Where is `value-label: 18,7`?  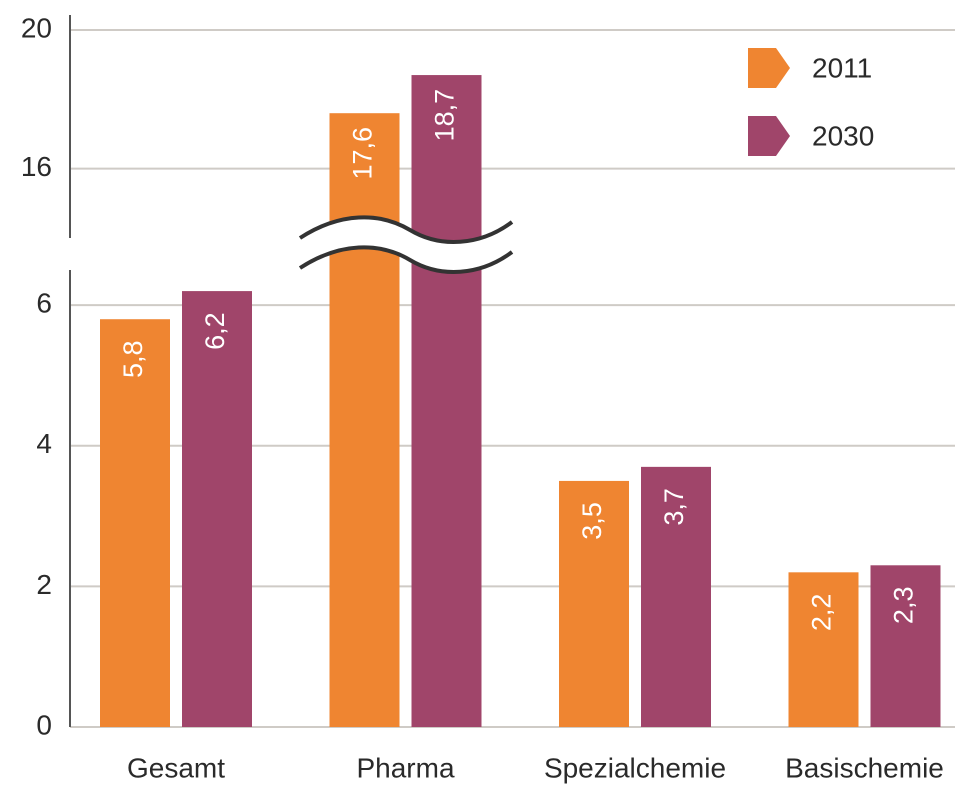 value-label: 18,7 is located at coordinates (445, 115).